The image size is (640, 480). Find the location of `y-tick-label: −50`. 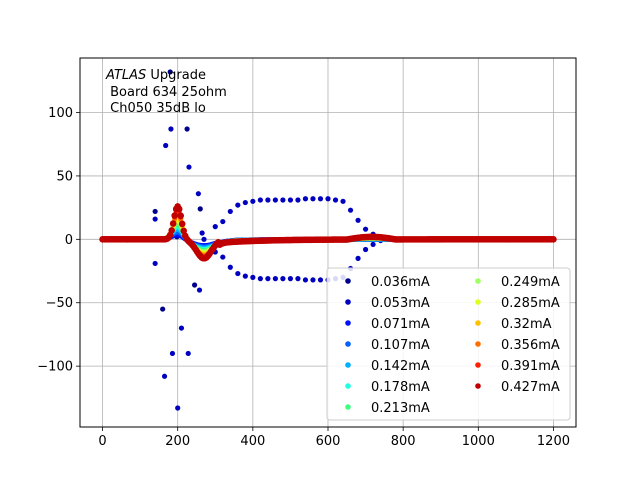

y-tick-label: −50 is located at coordinates (59, 303).